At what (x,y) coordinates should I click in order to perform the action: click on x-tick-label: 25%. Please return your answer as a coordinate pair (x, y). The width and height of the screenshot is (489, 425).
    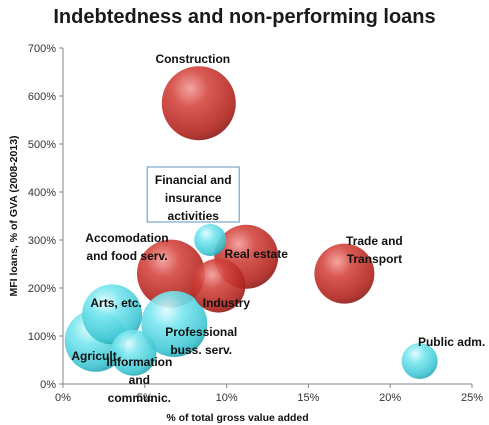
    Looking at the image, I should click on (472, 398).